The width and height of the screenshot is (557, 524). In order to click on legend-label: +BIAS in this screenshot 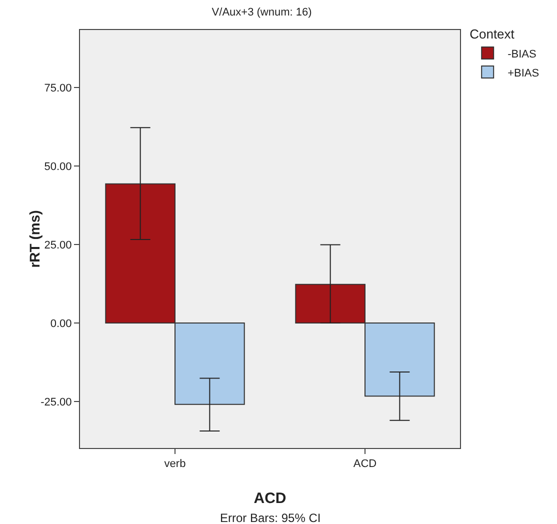, I will do `click(524, 73)`.